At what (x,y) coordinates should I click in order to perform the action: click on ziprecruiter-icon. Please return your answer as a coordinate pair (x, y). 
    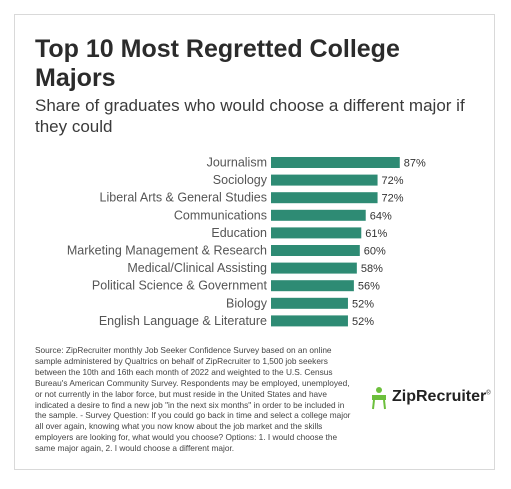
    Looking at the image, I should click on (379, 398).